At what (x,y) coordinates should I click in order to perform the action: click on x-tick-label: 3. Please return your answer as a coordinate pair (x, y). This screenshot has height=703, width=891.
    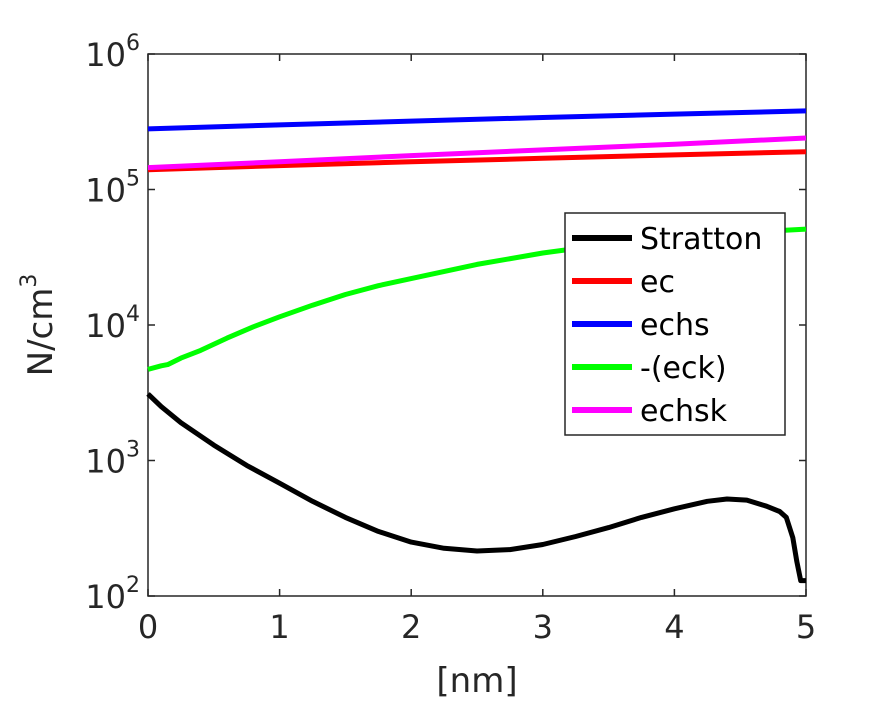
    Looking at the image, I should click on (543, 627).